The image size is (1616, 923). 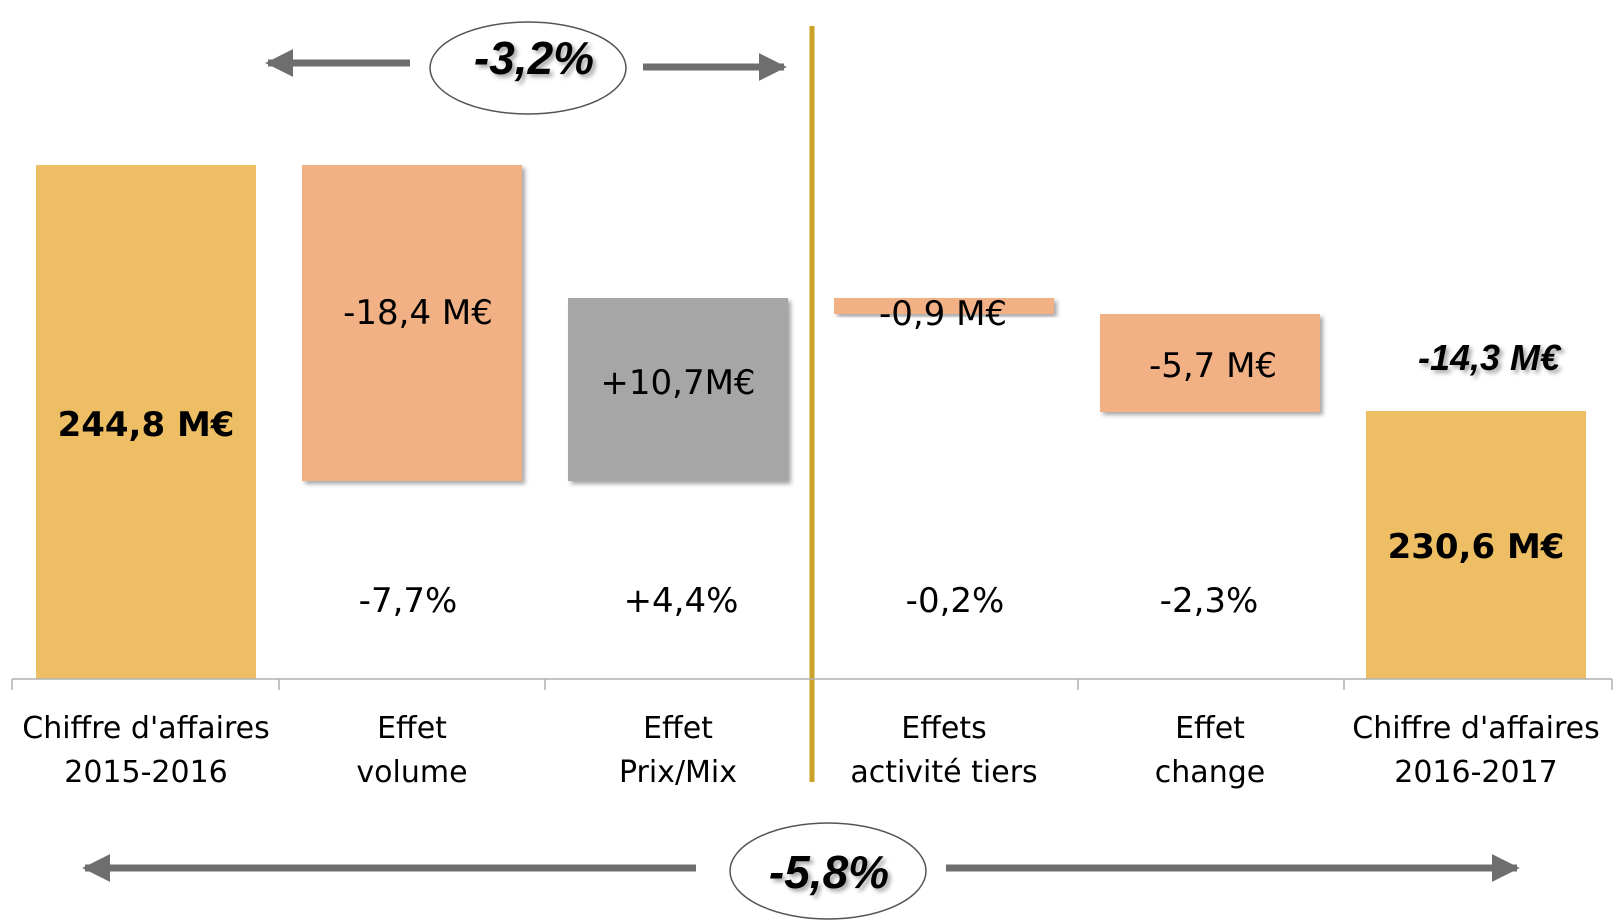 I want to click on bar-ca-2016-2017, so click(x=1476, y=545).